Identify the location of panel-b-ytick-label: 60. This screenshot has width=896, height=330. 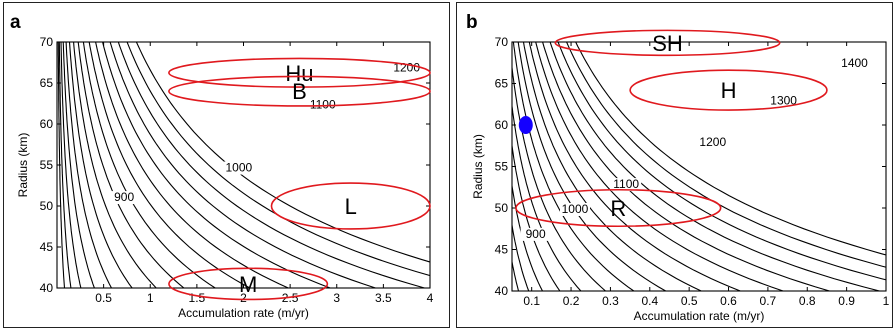
(502, 125).